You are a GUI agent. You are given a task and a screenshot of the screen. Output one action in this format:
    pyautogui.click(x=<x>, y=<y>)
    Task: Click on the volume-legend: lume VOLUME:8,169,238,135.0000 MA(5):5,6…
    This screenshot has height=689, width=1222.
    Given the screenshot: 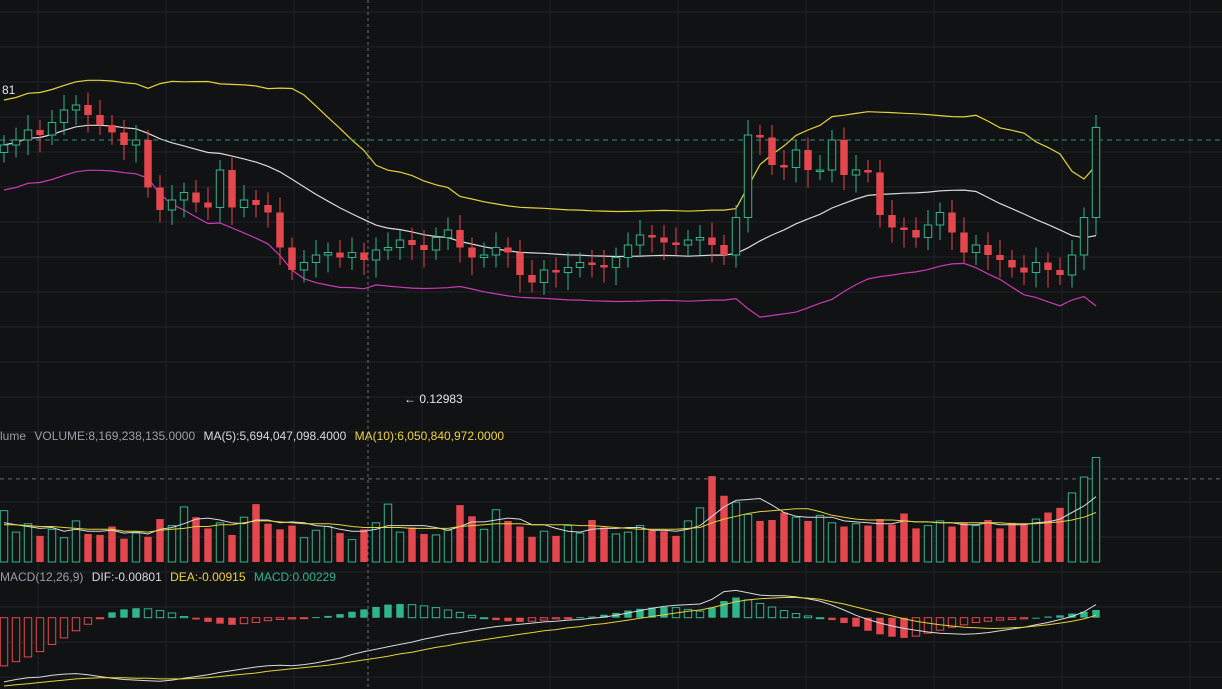 What is the action you would take?
    pyautogui.click(x=254, y=436)
    